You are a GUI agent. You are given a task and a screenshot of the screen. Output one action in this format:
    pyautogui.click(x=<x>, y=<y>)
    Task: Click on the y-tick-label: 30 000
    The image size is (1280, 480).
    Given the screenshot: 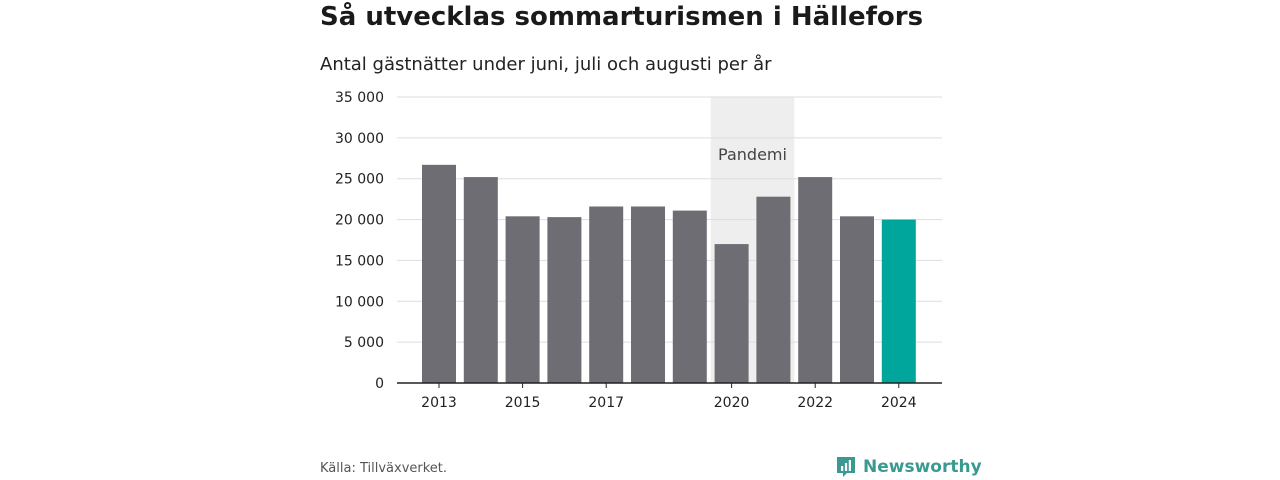 What is the action you would take?
    pyautogui.click(x=359, y=139)
    